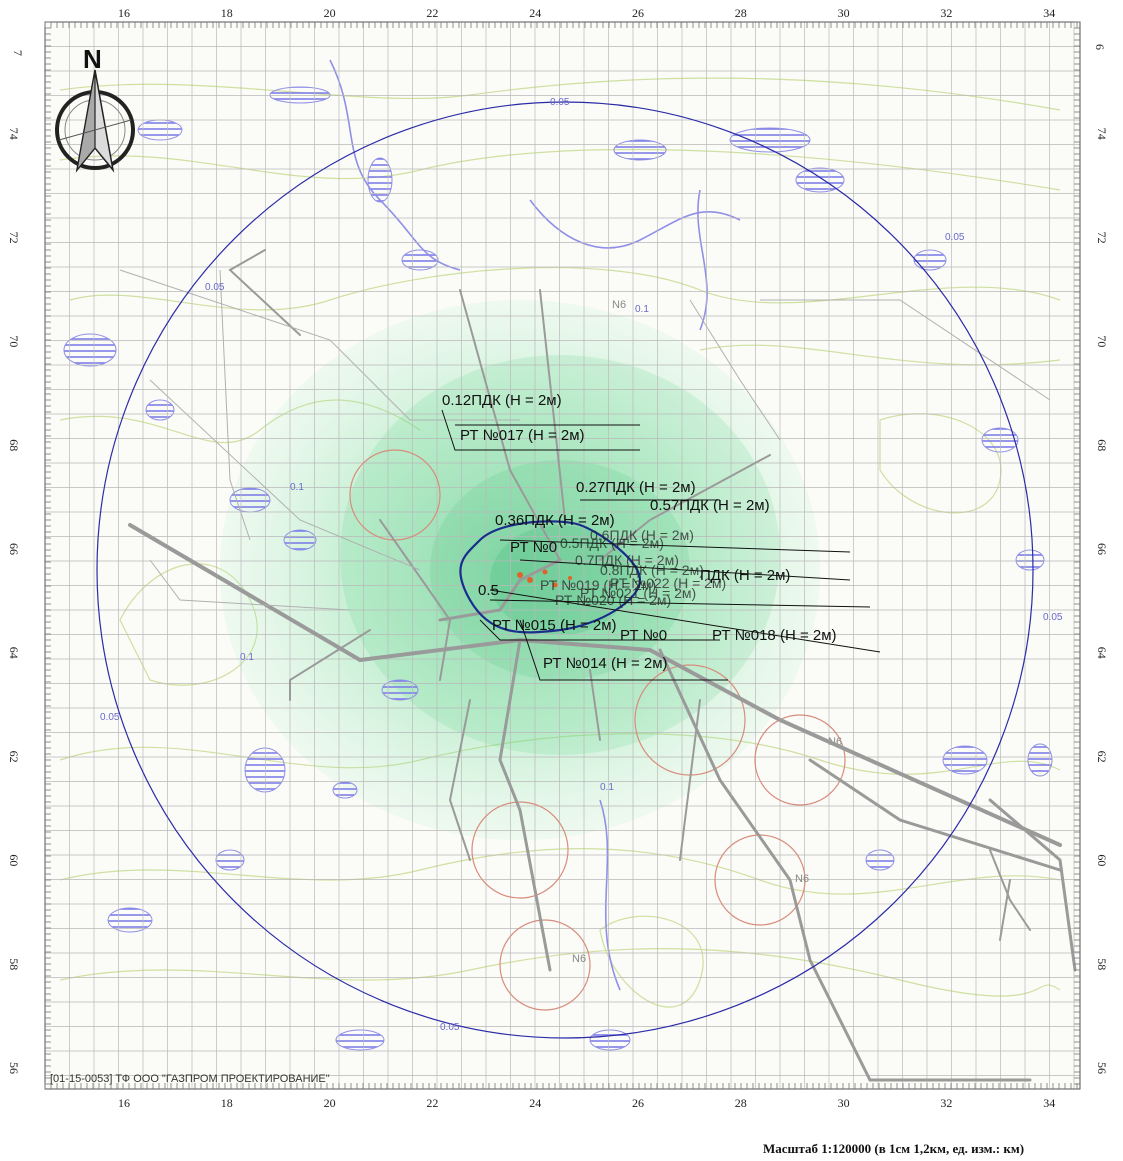 The width and height of the screenshot is (1123, 1161). I want to click on svg-text: РТ №021 (Н = 2м), so click(638, 593).